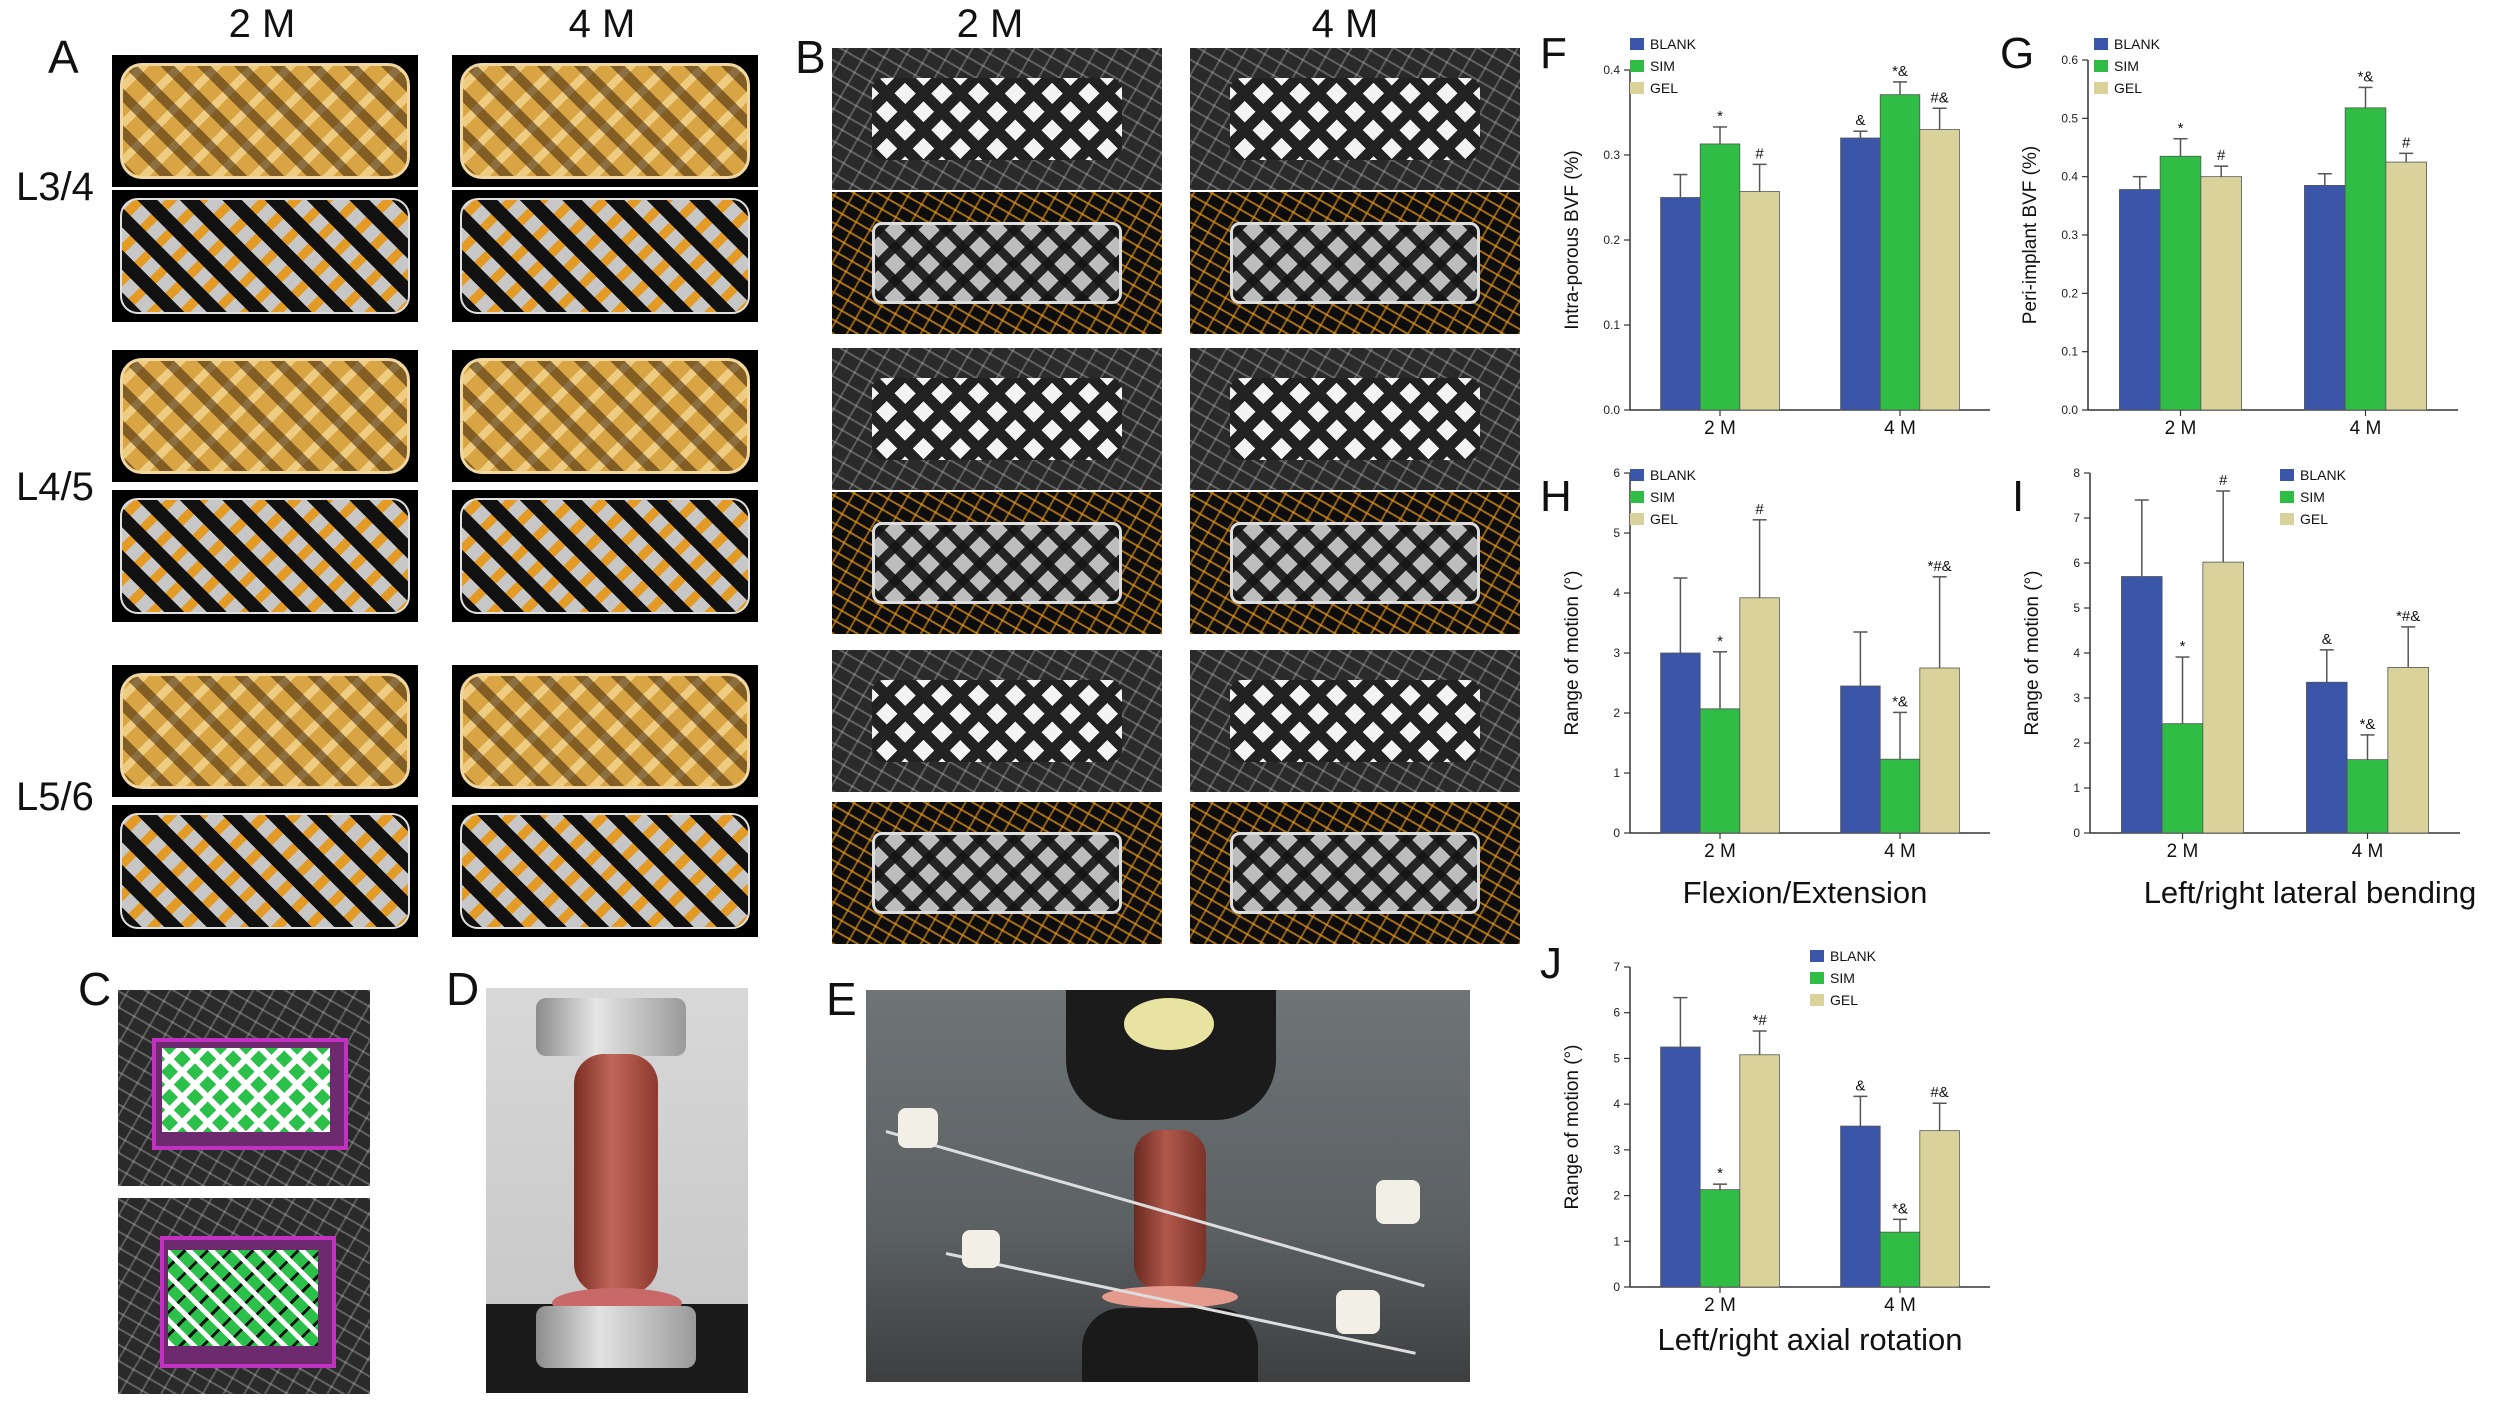 The image size is (2500, 1412). I want to click on panel-letter-d: D, so click(463, 989).